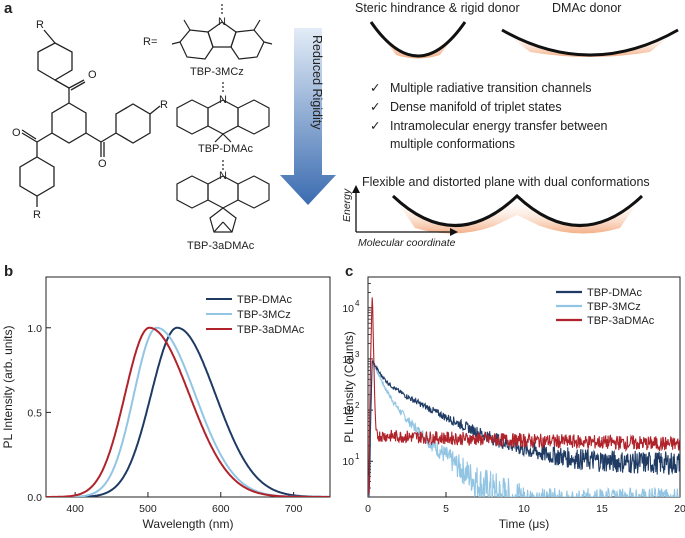  What do you see at coordinates (499, 126) in the screenshot?
I see `bullet-3: Intramolecular energy transfer between` at bounding box center [499, 126].